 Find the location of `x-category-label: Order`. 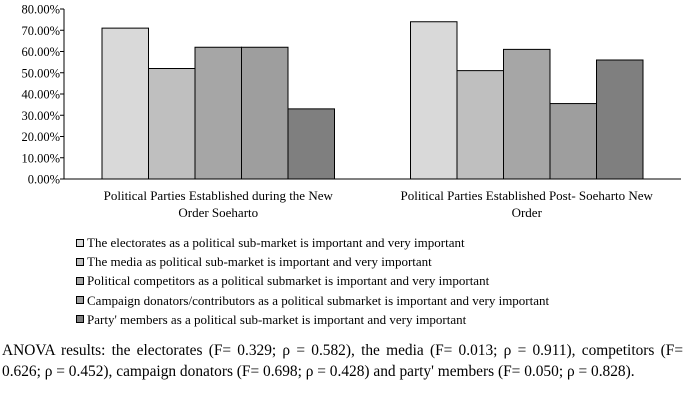

x-category-label: Order is located at coordinates (527, 212).